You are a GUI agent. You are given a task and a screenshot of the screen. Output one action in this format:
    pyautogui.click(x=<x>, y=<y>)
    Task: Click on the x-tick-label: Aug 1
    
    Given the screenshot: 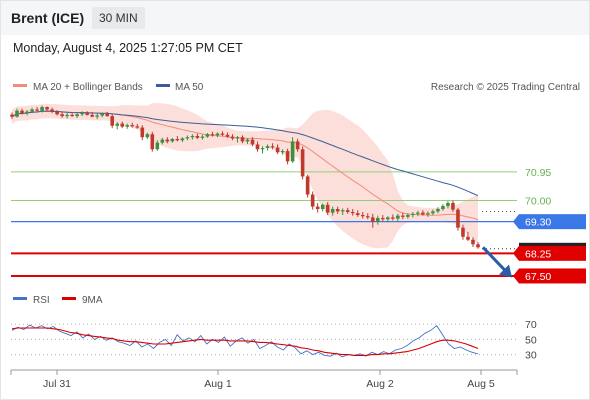 What is the action you would take?
    pyautogui.click(x=218, y=384)
    